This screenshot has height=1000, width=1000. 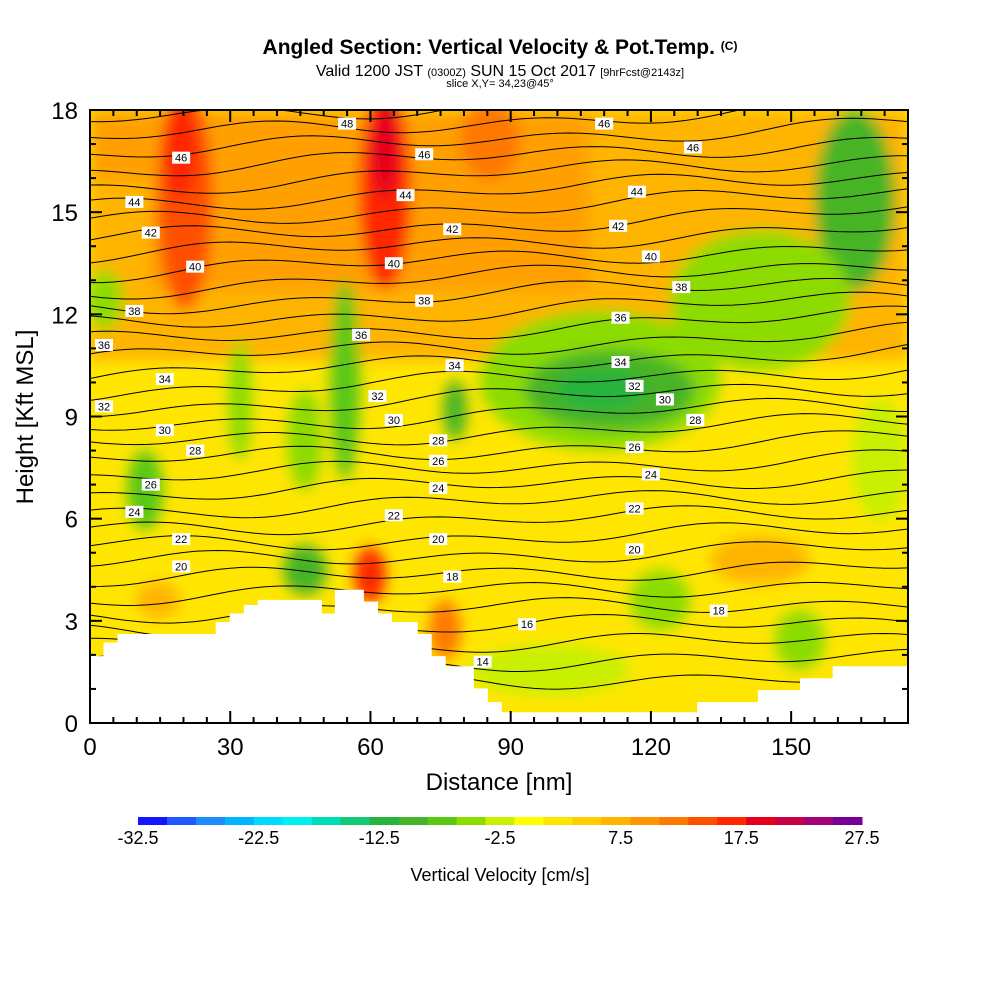 I want to click on isentrope-label: 42, so click(x=452, y=230).